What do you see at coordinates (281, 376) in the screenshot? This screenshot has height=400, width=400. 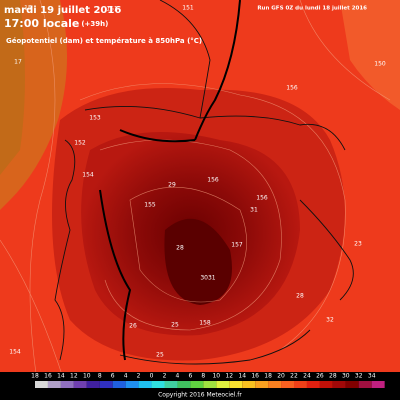 I see `colorbar-label: 20` at bounding box center [281, 376].